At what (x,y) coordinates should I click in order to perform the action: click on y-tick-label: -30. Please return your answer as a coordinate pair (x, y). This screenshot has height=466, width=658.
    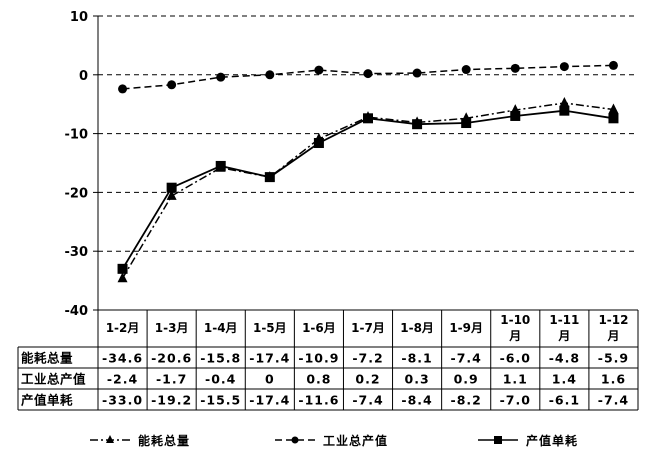
    Looking at the image, I should click on (77, 252).